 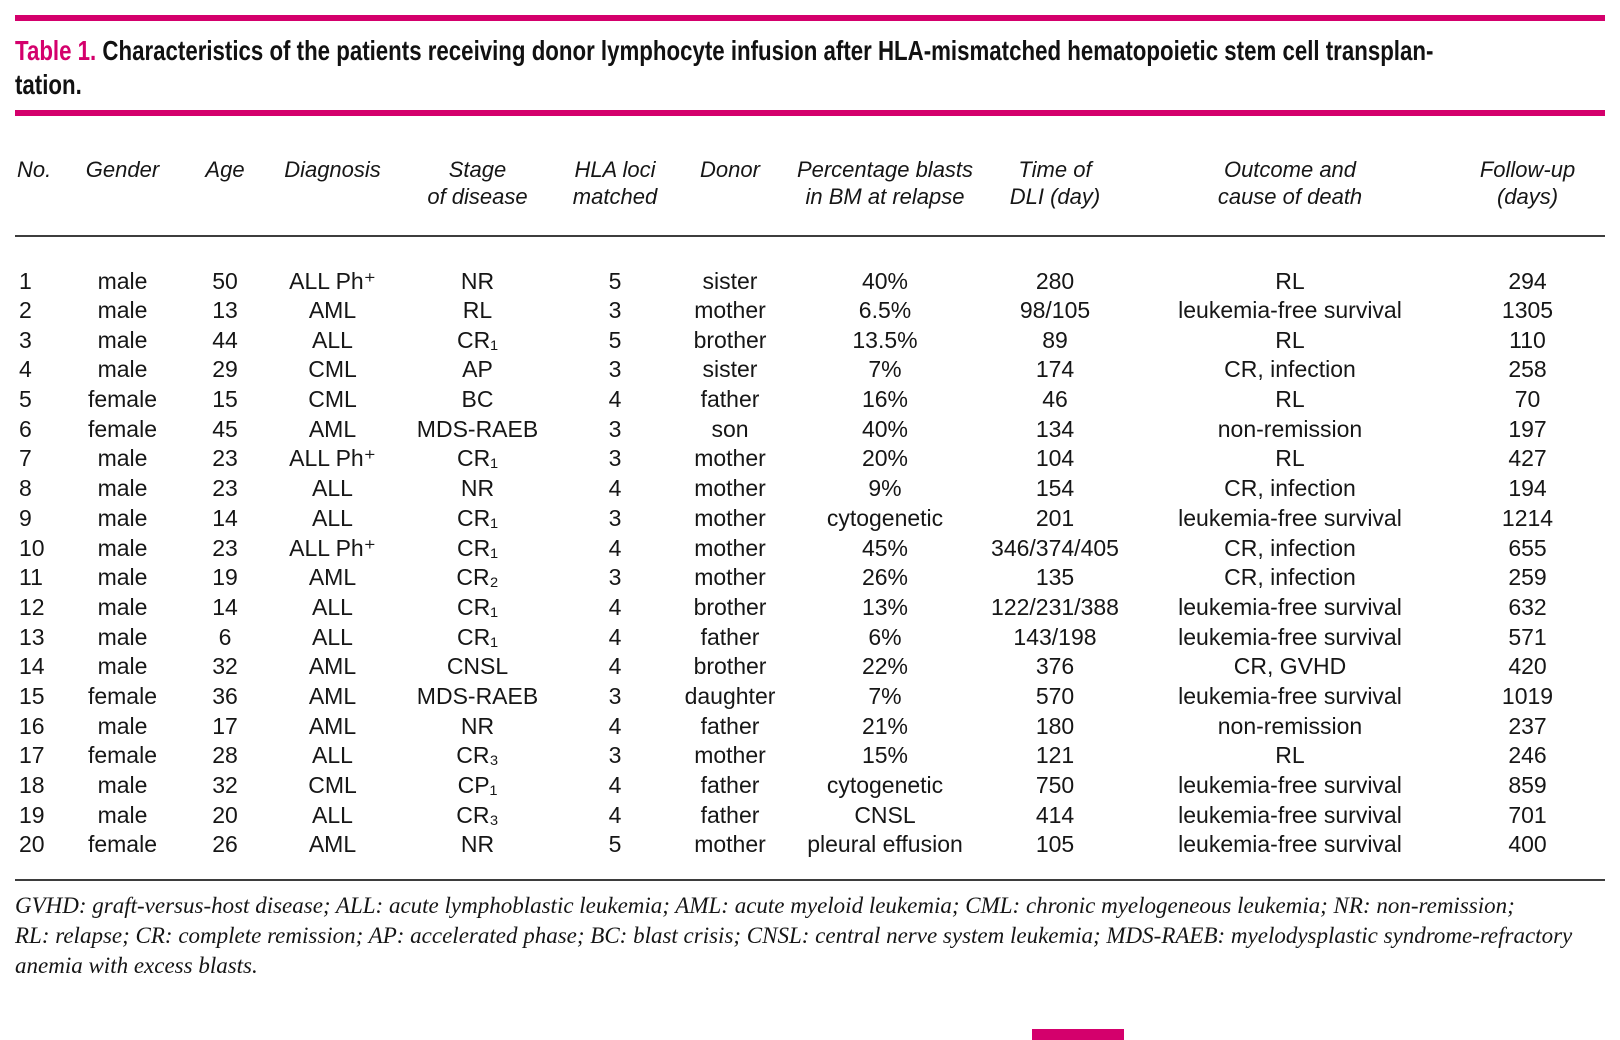 I want to click on cell-dli: 122/231/388, so click(x=1055, y=606).